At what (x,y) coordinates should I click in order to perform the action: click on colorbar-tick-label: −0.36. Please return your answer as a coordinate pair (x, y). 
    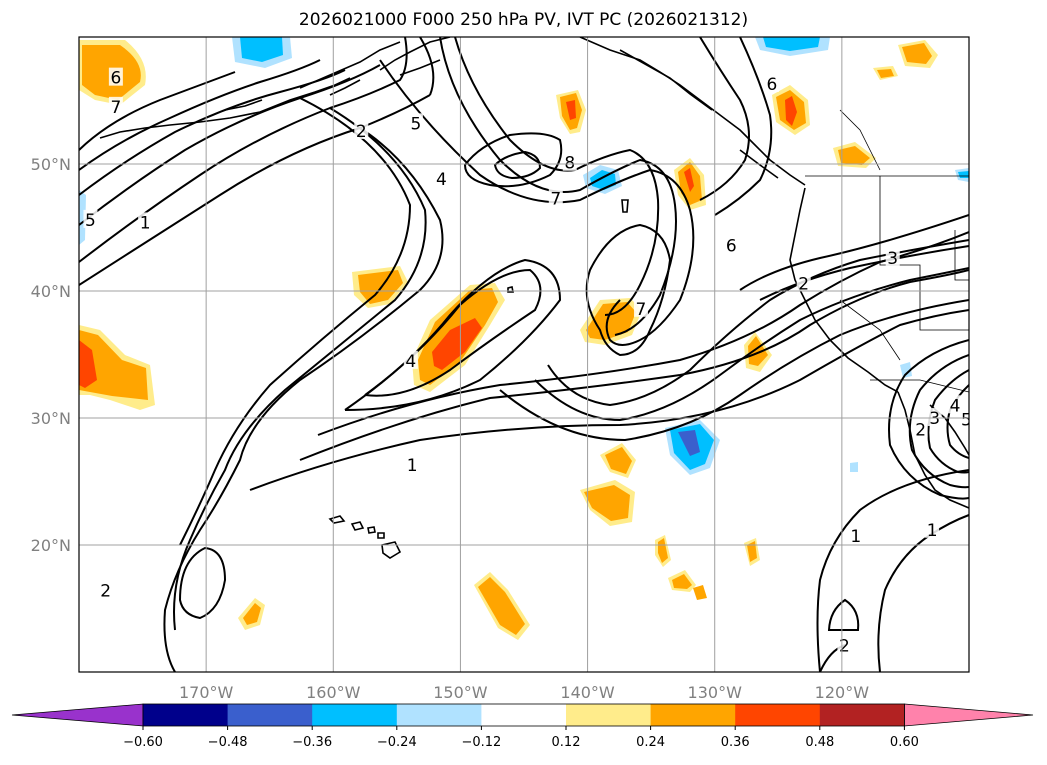
    Looking at the image, I should click on (312, 742).